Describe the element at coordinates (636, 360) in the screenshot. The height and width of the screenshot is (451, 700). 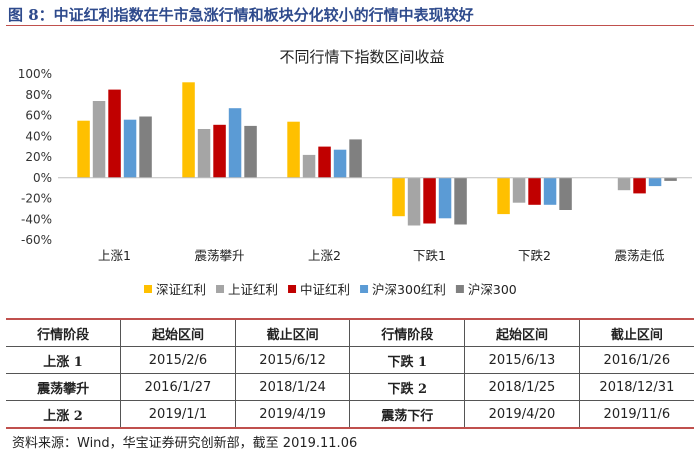
I see `date-cell: 2016/1/26` at that location.